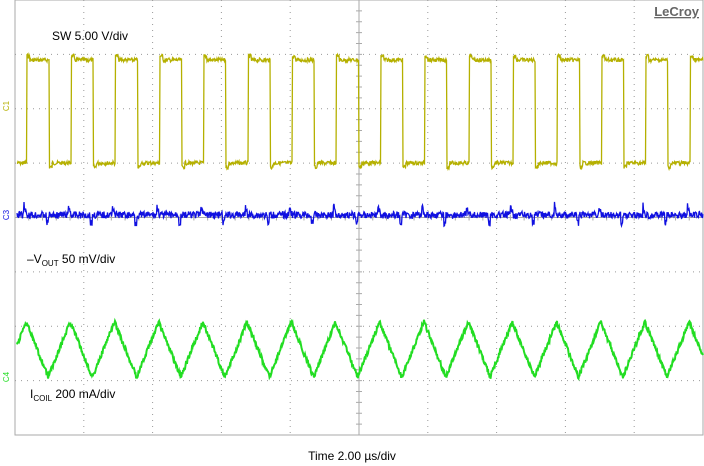  I want to click on channel-label: SW 5.00 V/div, so click(90, 36).